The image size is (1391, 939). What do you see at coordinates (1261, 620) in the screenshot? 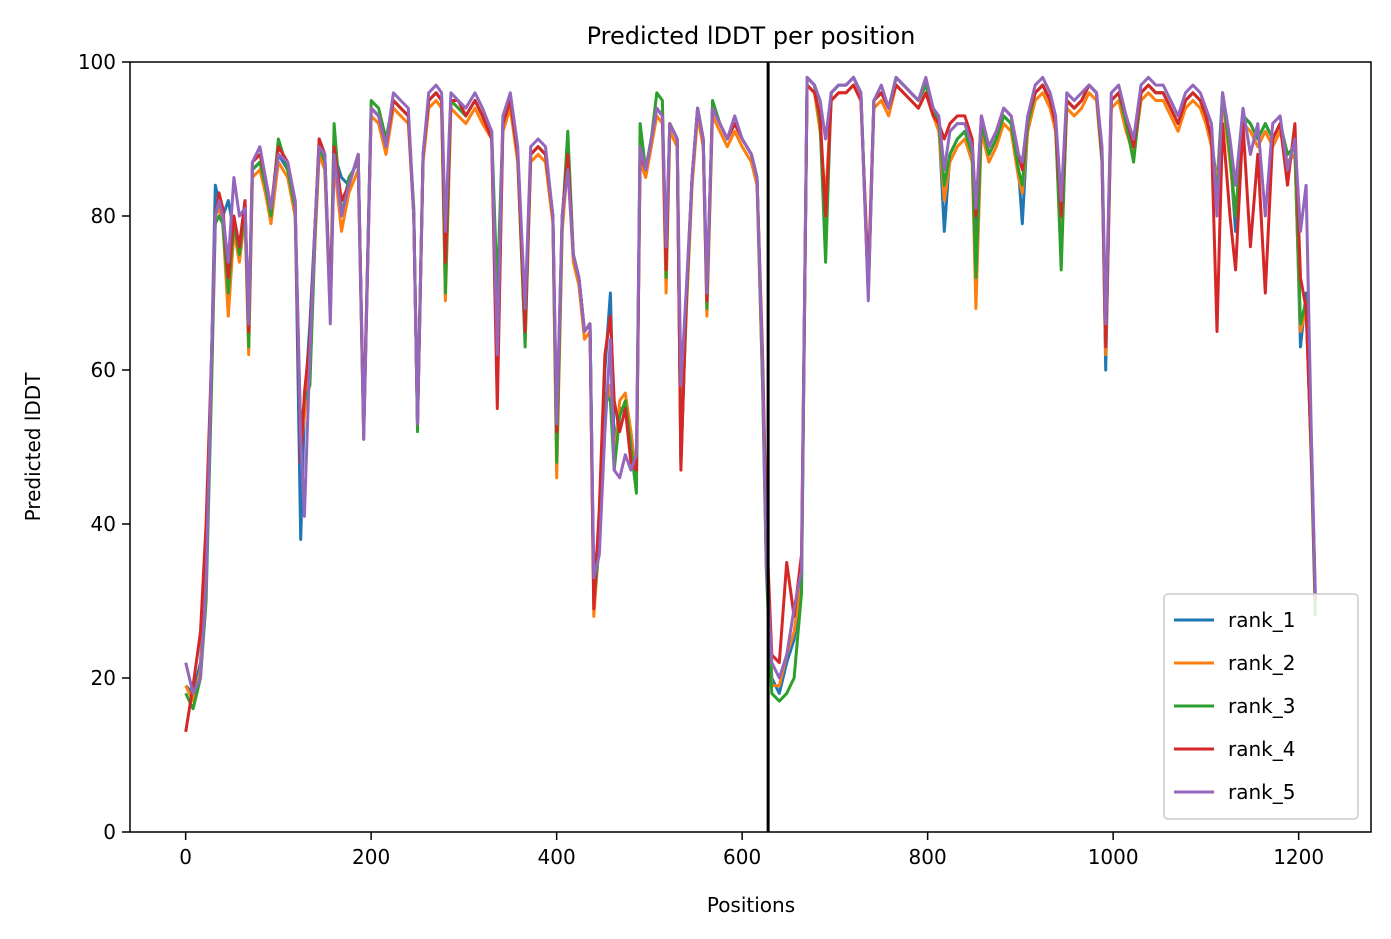
I see `legend-label-rank_1: rank_1` at bounding box center [1261, 620].